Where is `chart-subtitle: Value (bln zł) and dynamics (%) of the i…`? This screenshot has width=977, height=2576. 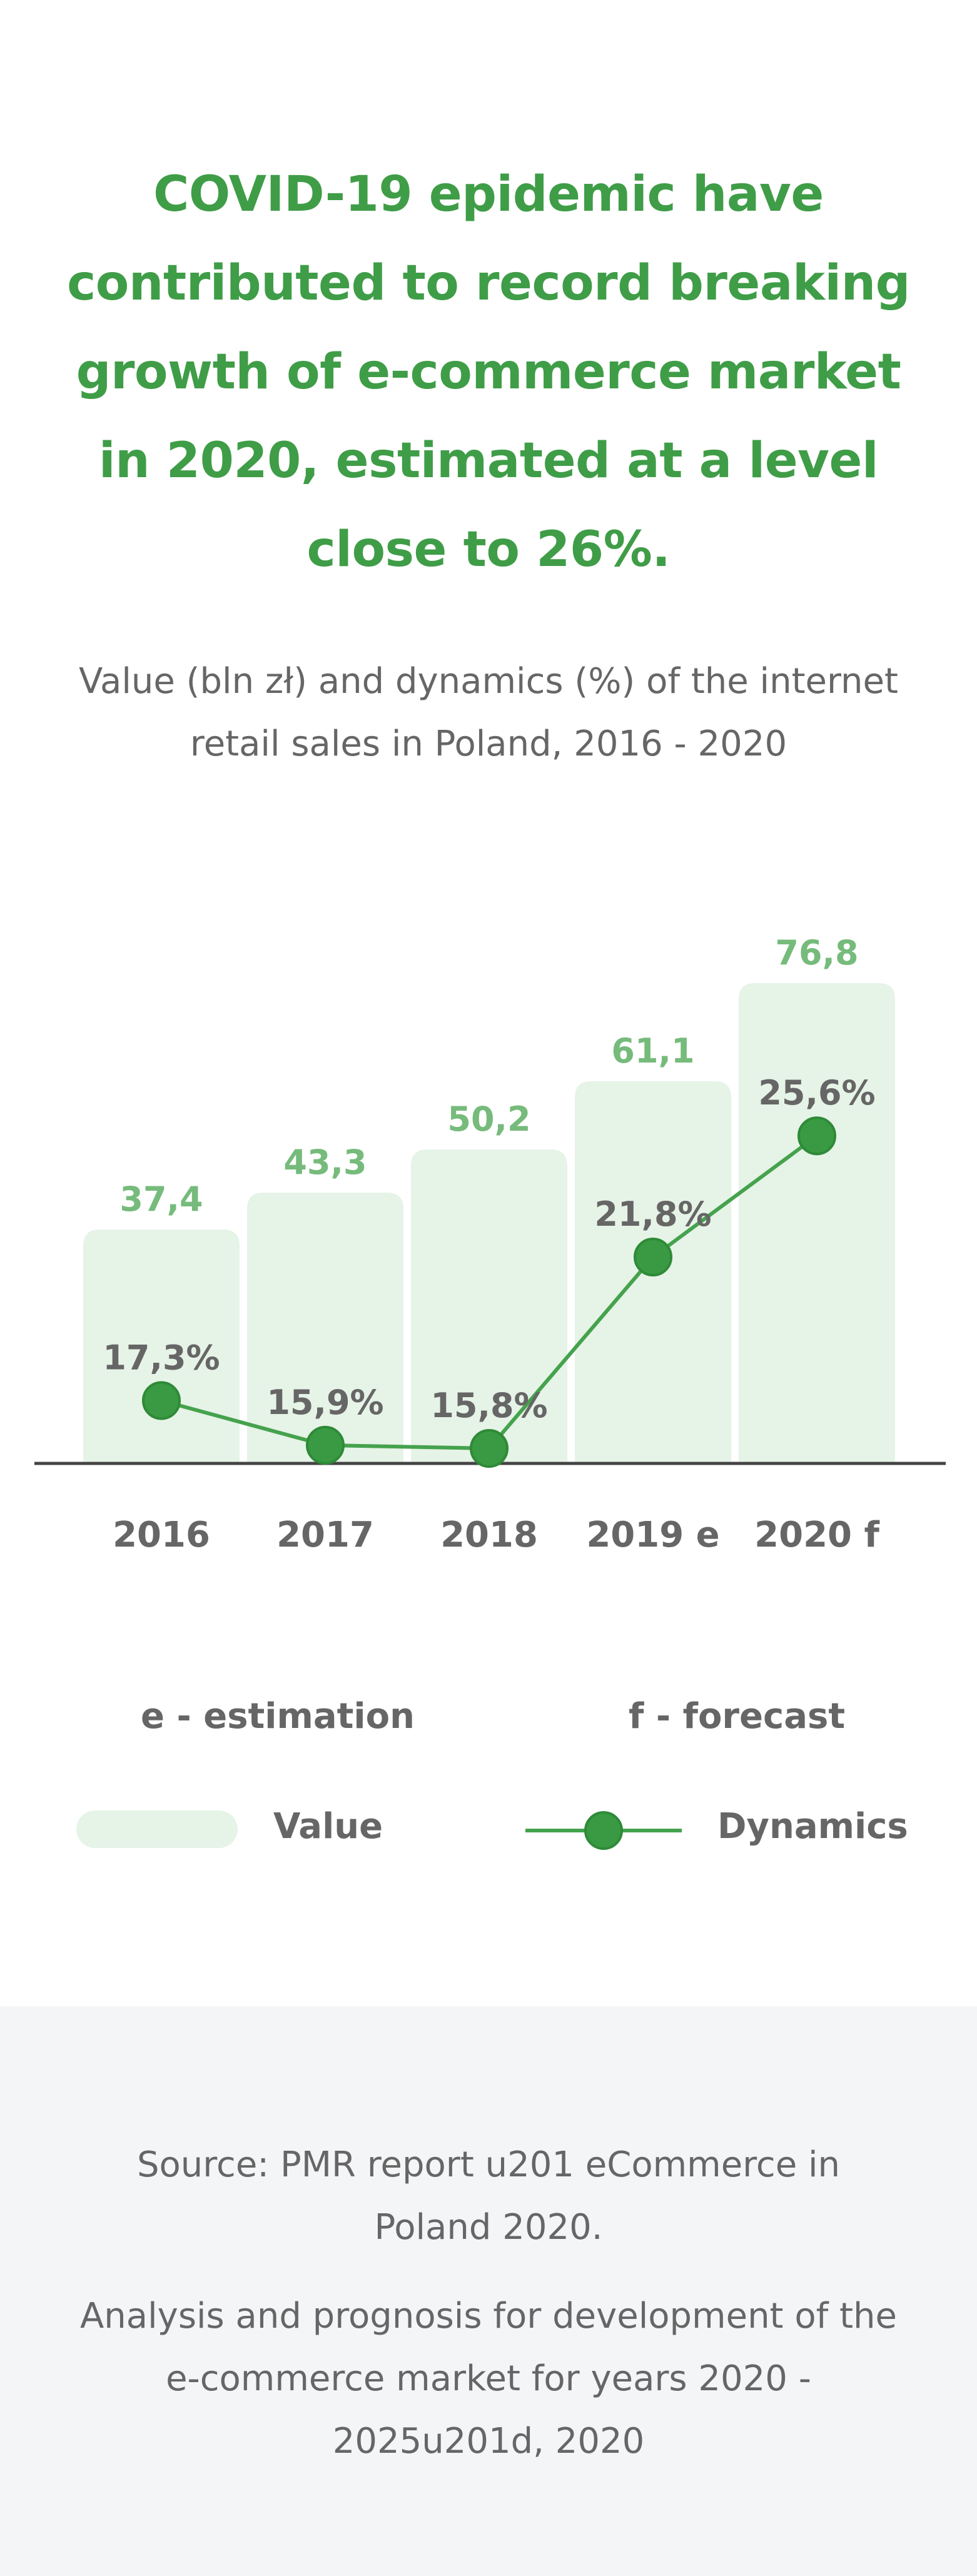
chart-subtitle: Value (bln zł) and dynamics (%) of the i… is located at coordinates (488, 712).